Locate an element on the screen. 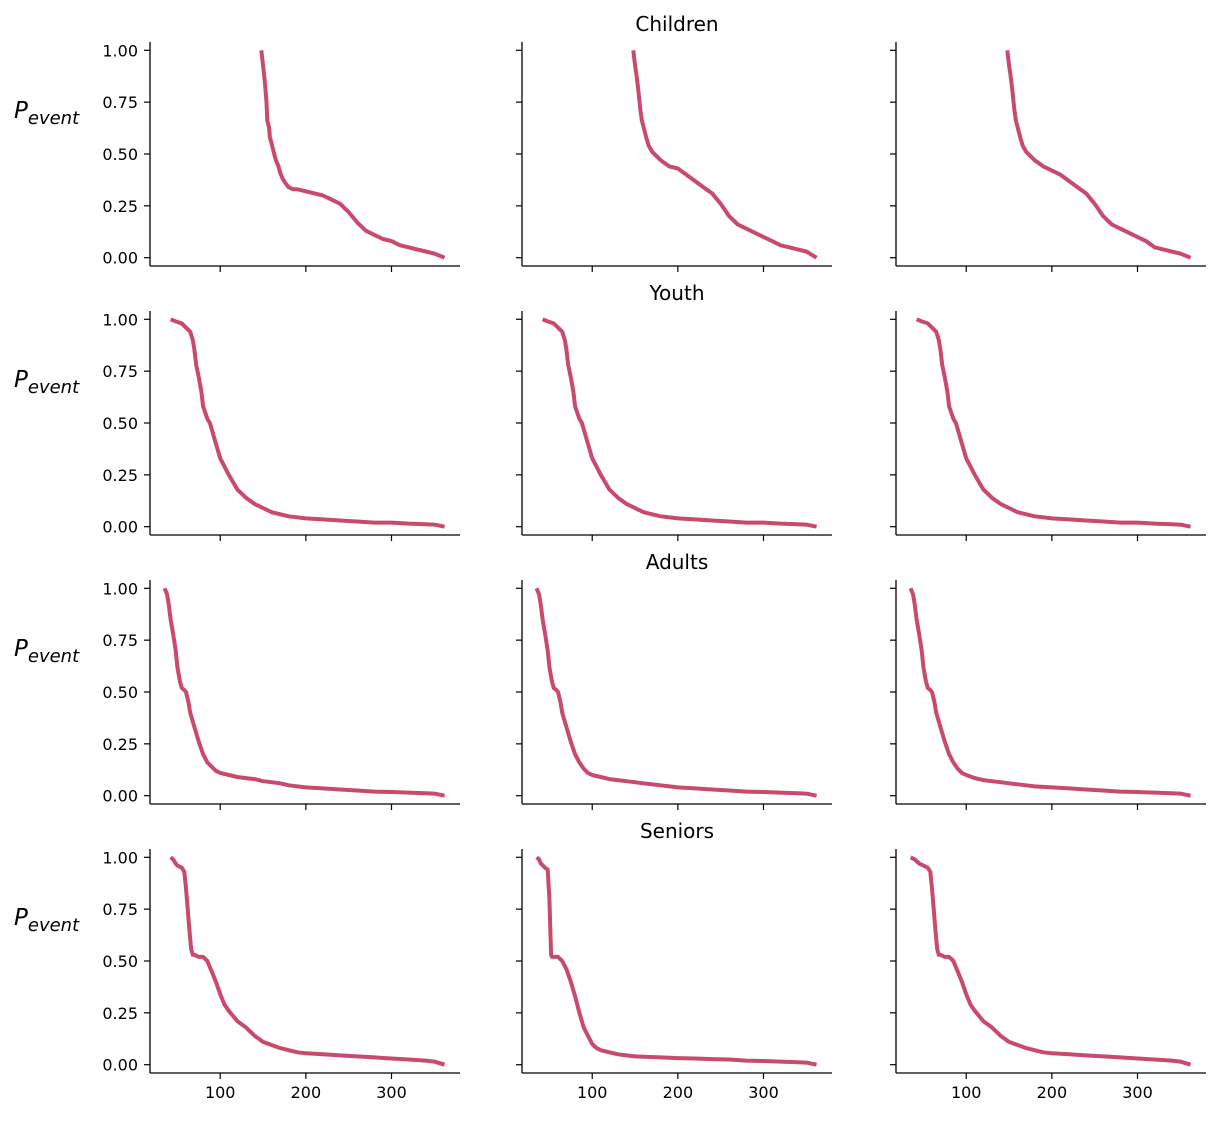  row-title: Youth is located at coordinates (677, 293).